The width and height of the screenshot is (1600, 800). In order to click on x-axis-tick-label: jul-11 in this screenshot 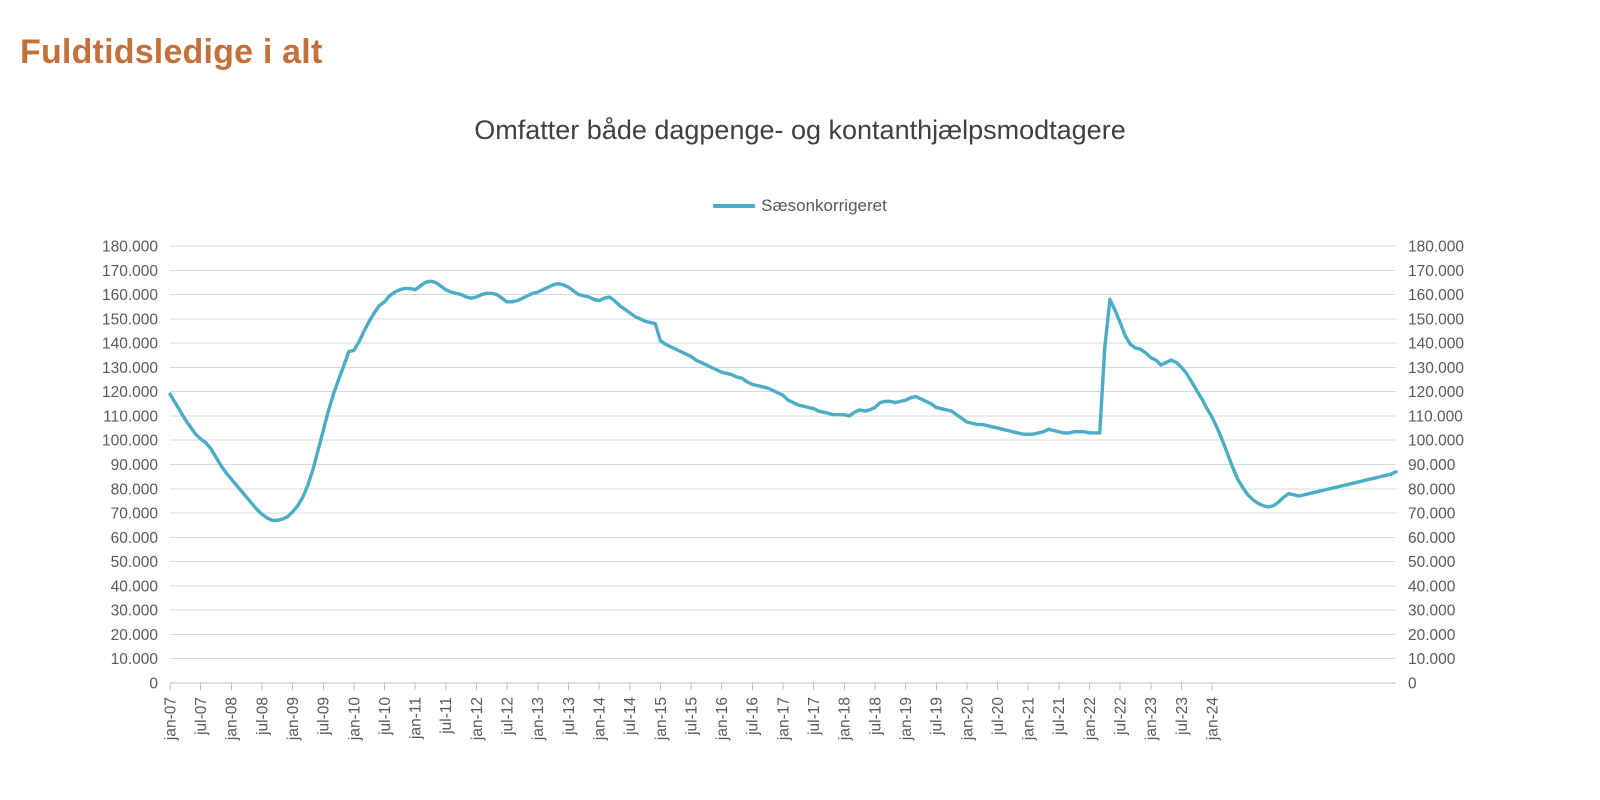, I will do `click(446, 716)`.